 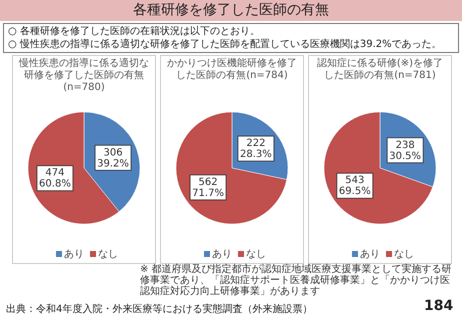 What do you see at coordinates (55, 179) in the screenshot?
I see `data-label: 474 60.8%` at bounding box center [55, 179].